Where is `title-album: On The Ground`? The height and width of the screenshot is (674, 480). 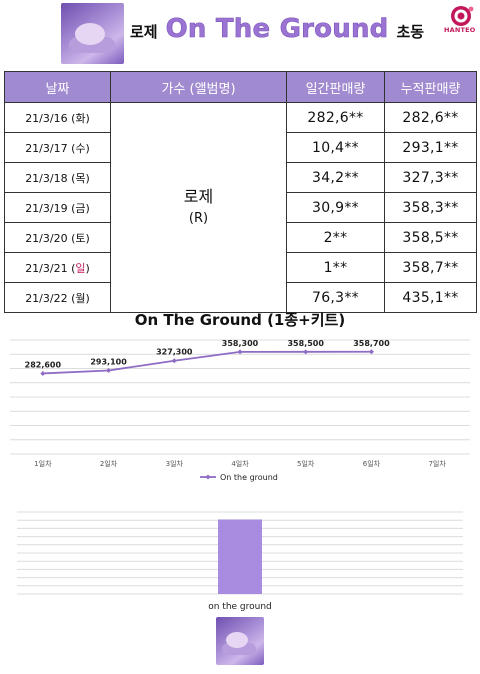
title-album: On The Ground is located at coordinates (277, 29).